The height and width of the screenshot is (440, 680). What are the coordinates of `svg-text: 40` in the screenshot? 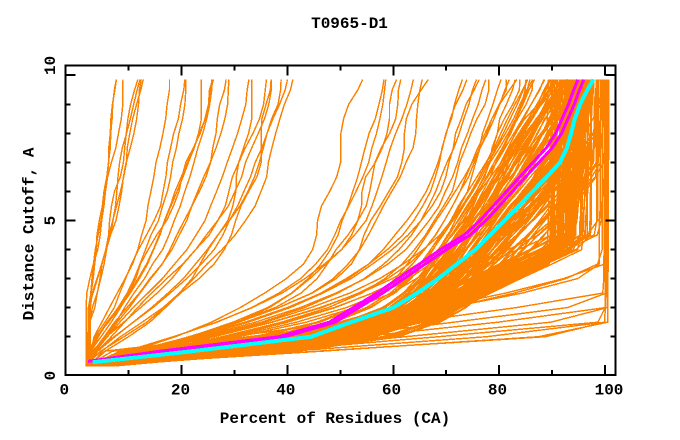 It's located at (285, 391).